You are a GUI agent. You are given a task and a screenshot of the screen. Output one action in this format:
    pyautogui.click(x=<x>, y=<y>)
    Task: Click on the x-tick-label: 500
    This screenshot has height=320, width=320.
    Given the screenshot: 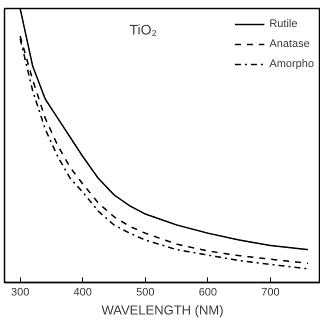 What is the action you would take?
    pyautogui.click(x=145, y=292)
    